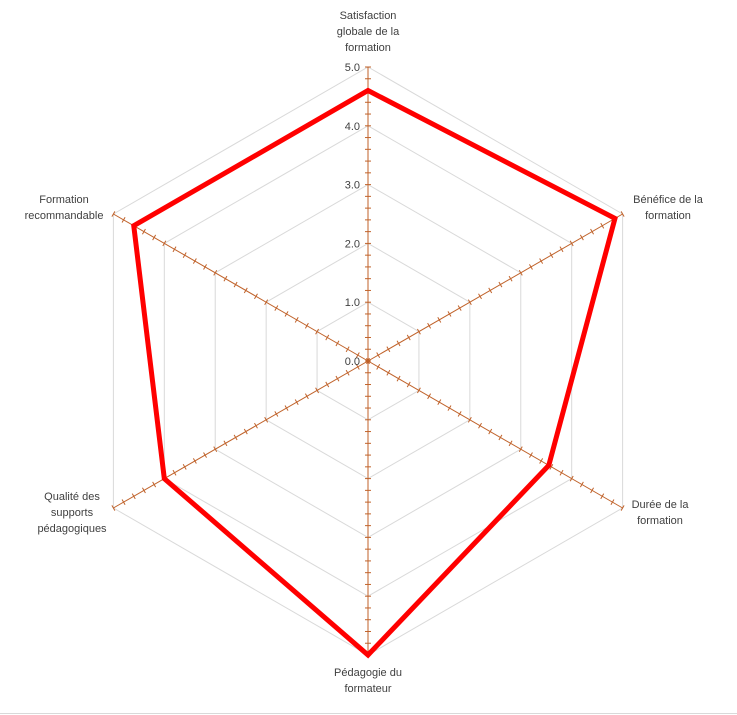 Image resolution: width=737 pixels, height=715 pixels. Describe the element at coordinates (64, 208) in the screenshot. I see `category-label-recommandable: Formation recommandable` at that location.